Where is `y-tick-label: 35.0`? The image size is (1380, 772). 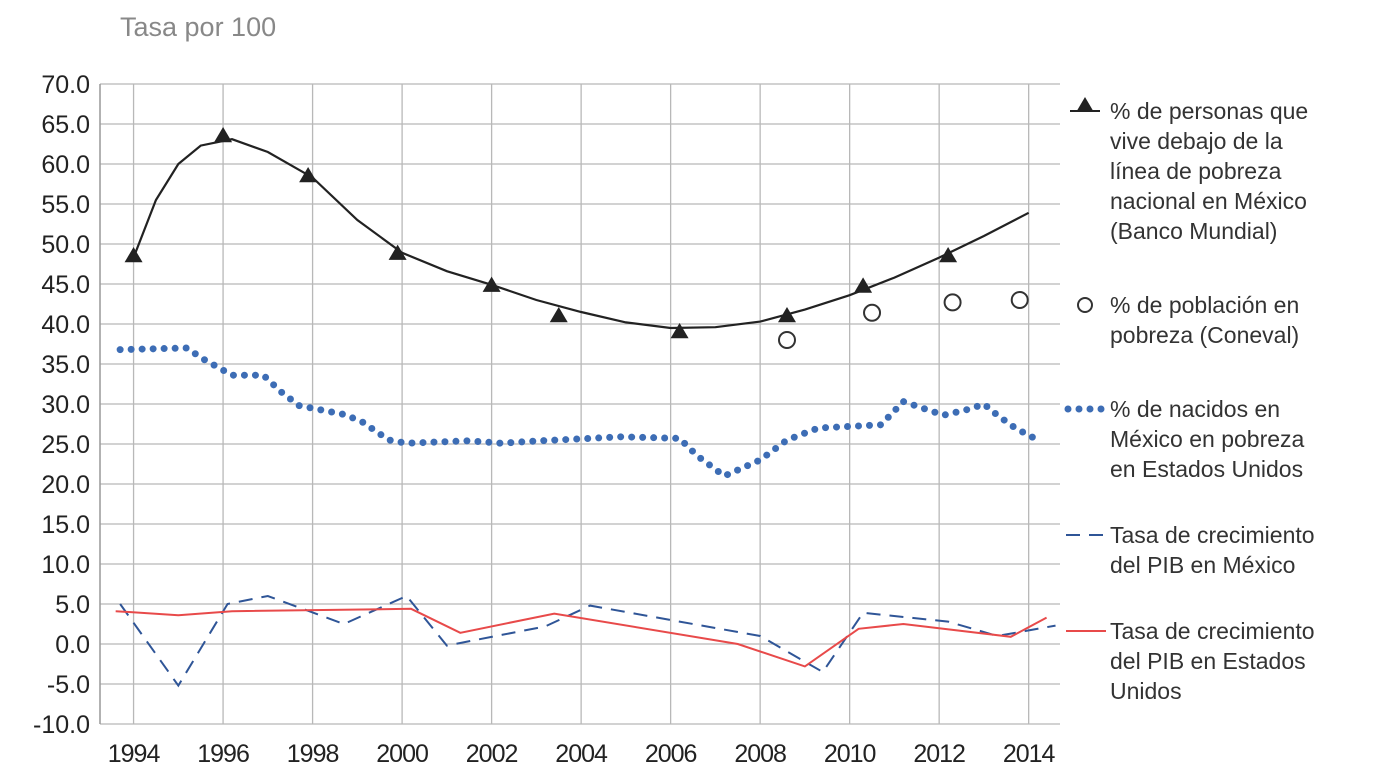
y-tick-label: 35.0 is located at coordinates (65, 365).